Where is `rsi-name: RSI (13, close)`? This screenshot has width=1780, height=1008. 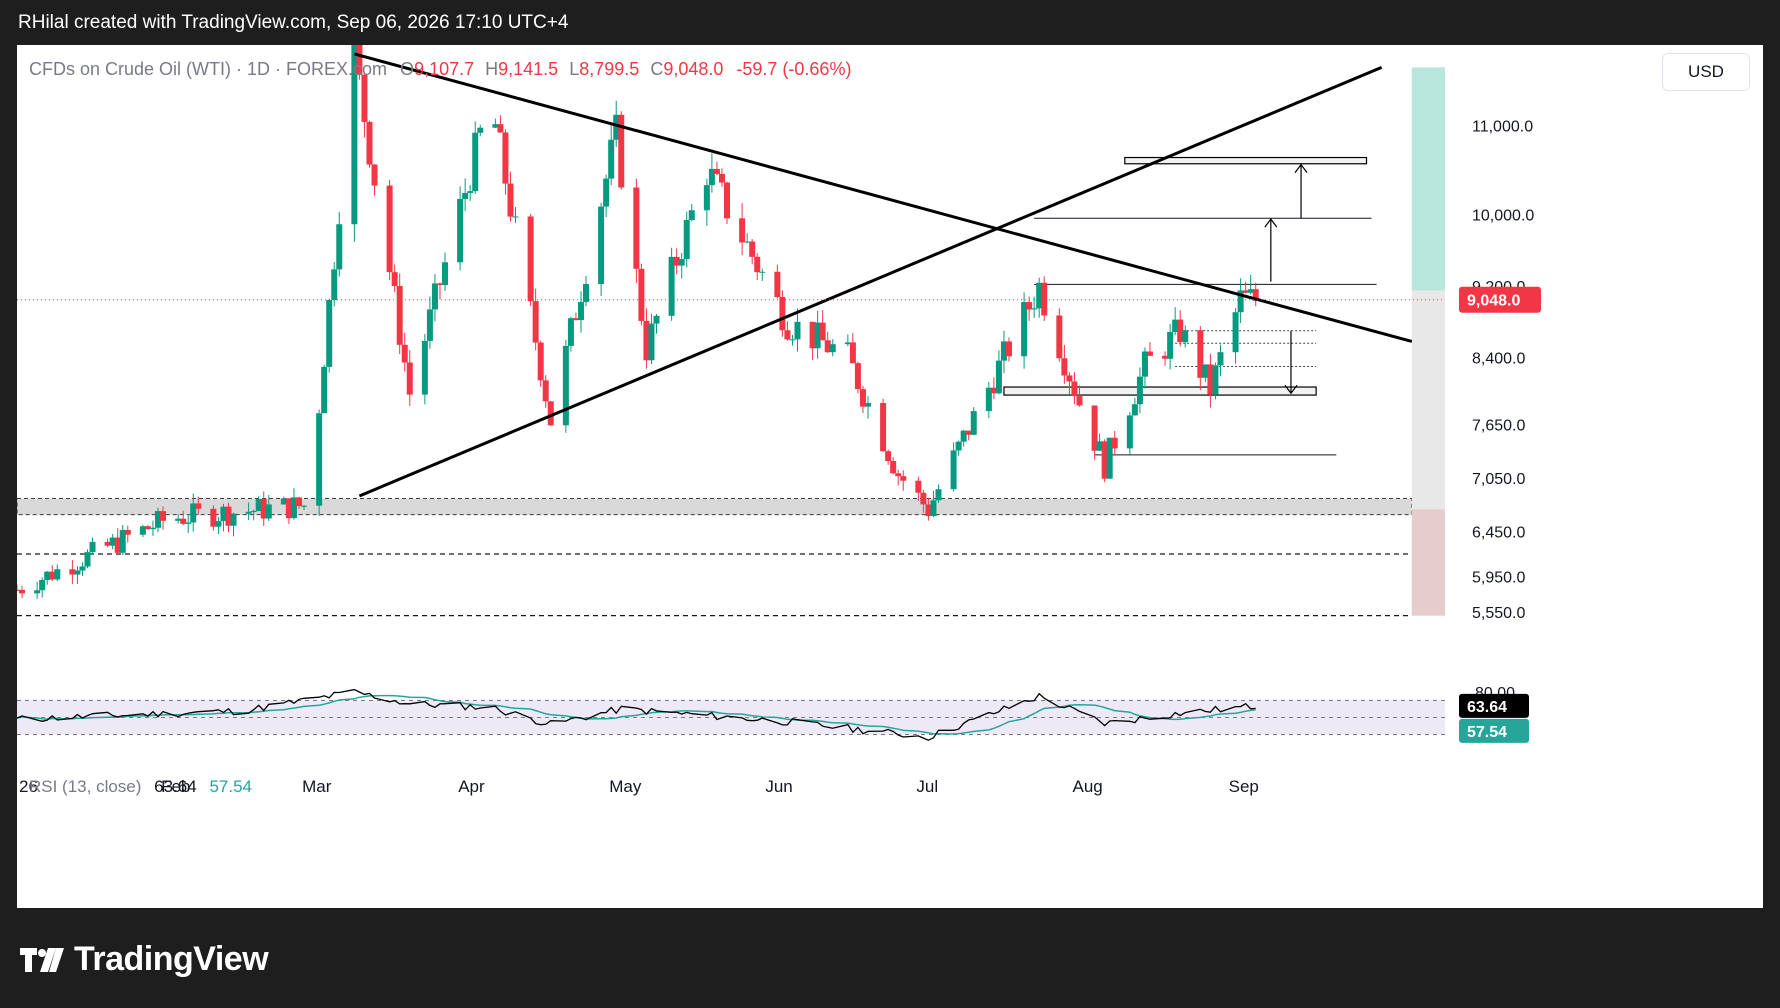 rsi-name: RSI (13, close) is located at coordinates (85, 786).